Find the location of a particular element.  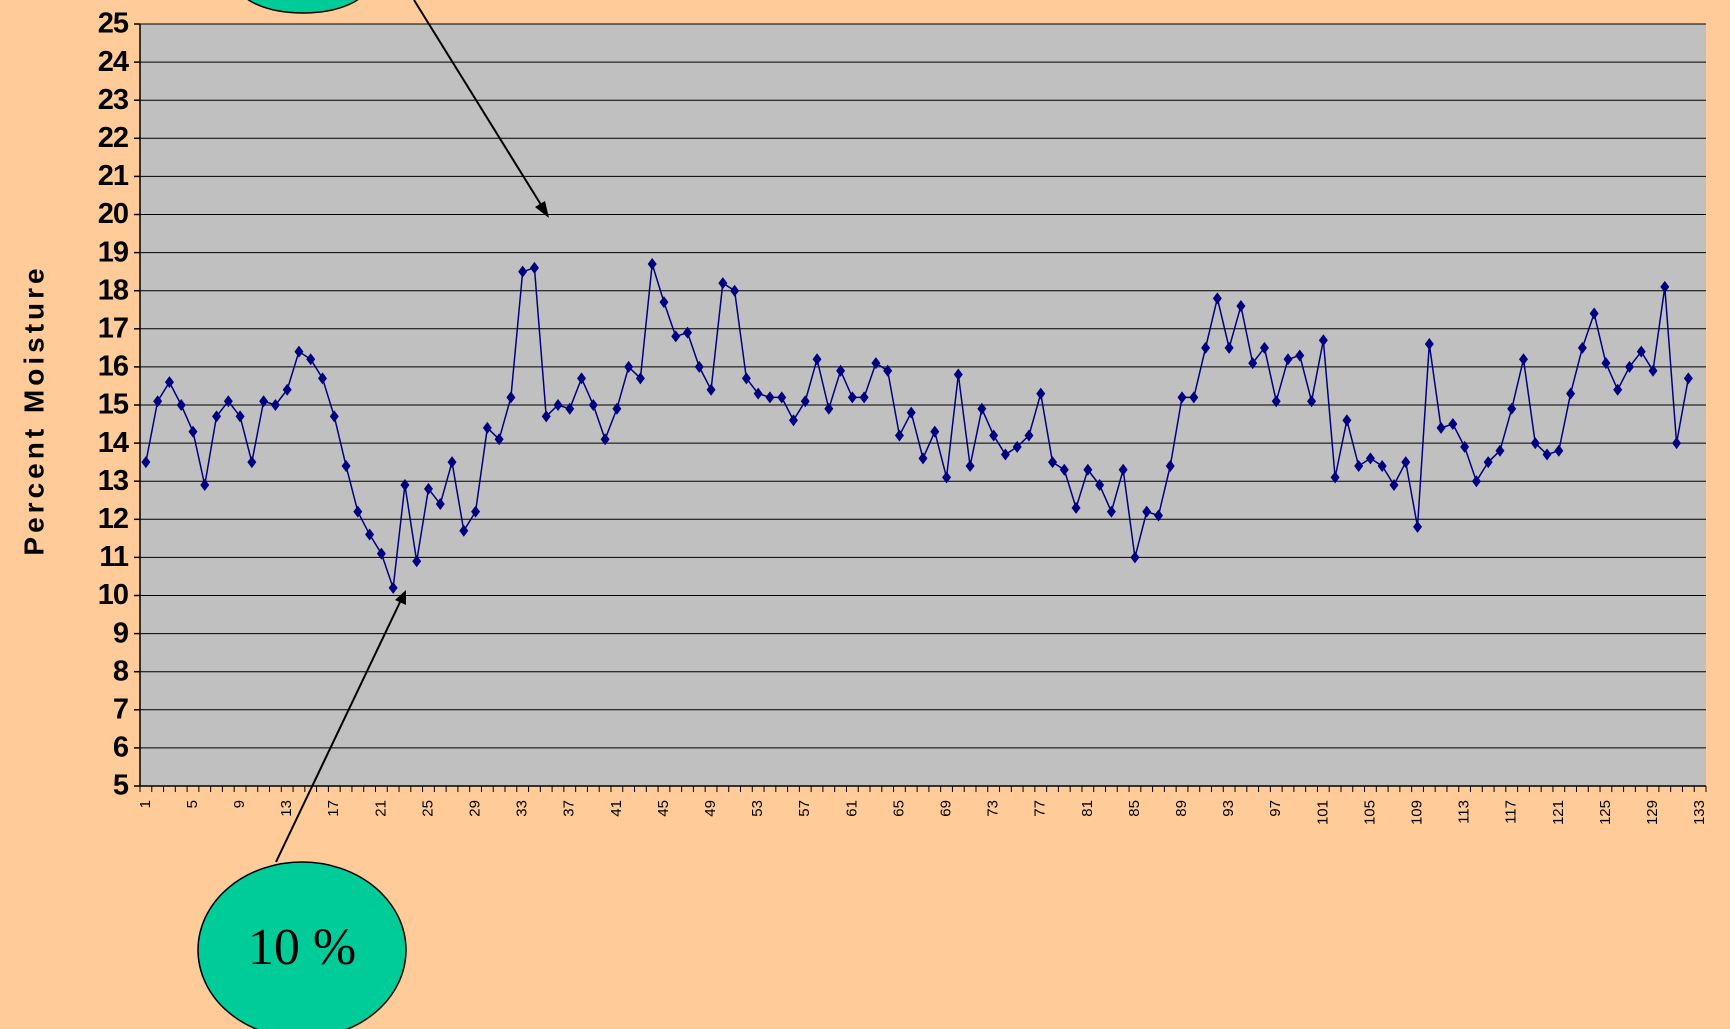

x-tick-label: 37 is located at coordinates (569, 808).